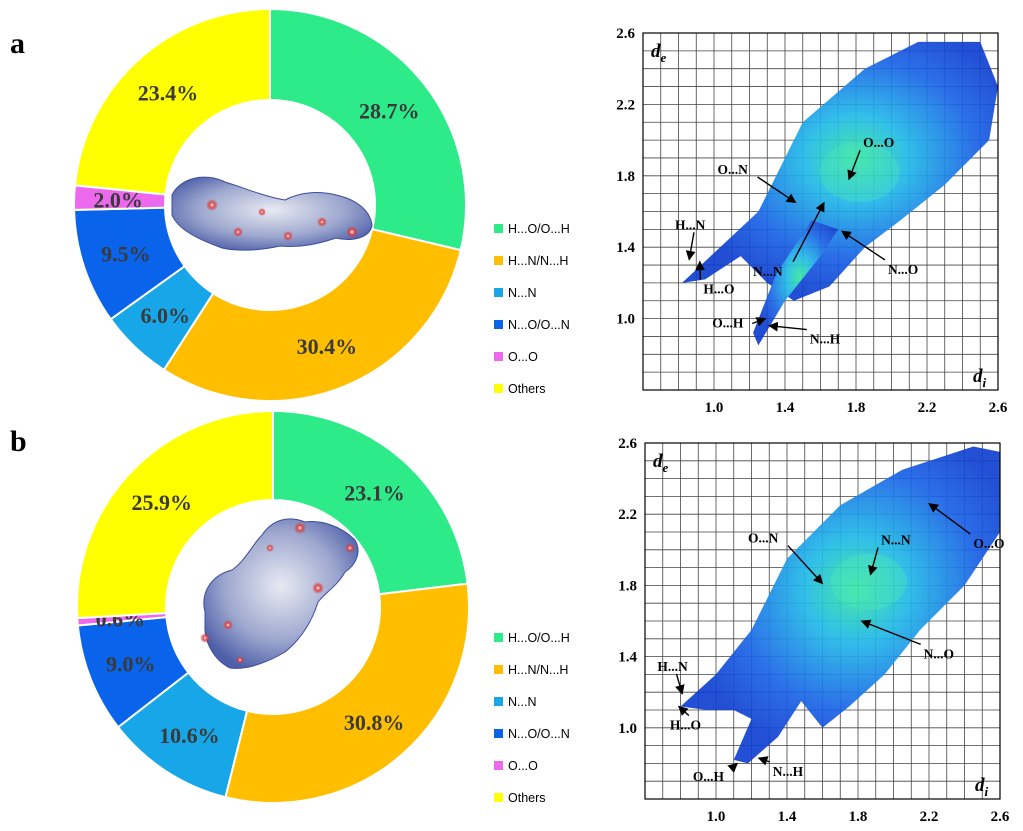 Image resolution: width=1023 pixels, height=831 pixels. Describe the element at coordinates (279, 593) in the screenshot. I see `hirshfeld-surface-b` at that location.